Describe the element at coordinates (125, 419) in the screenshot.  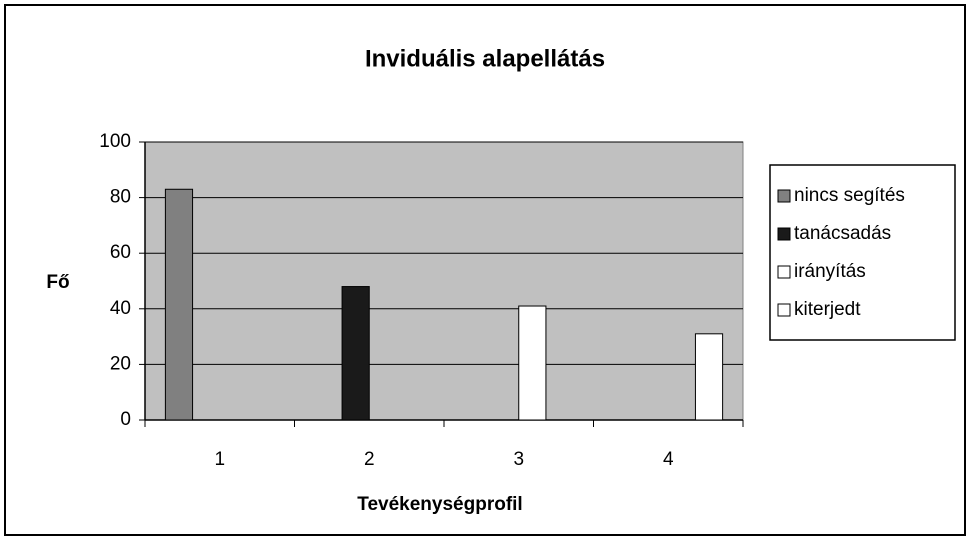
I see `y-tick-label: 0` at that location.